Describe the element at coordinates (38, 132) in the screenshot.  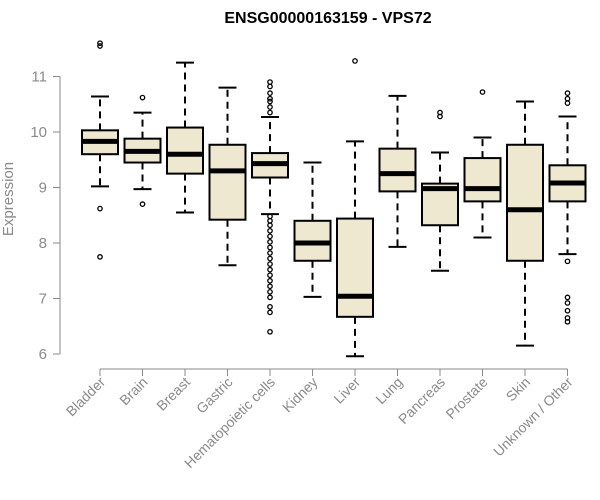
I see `y-tick-label: 10` at that location.